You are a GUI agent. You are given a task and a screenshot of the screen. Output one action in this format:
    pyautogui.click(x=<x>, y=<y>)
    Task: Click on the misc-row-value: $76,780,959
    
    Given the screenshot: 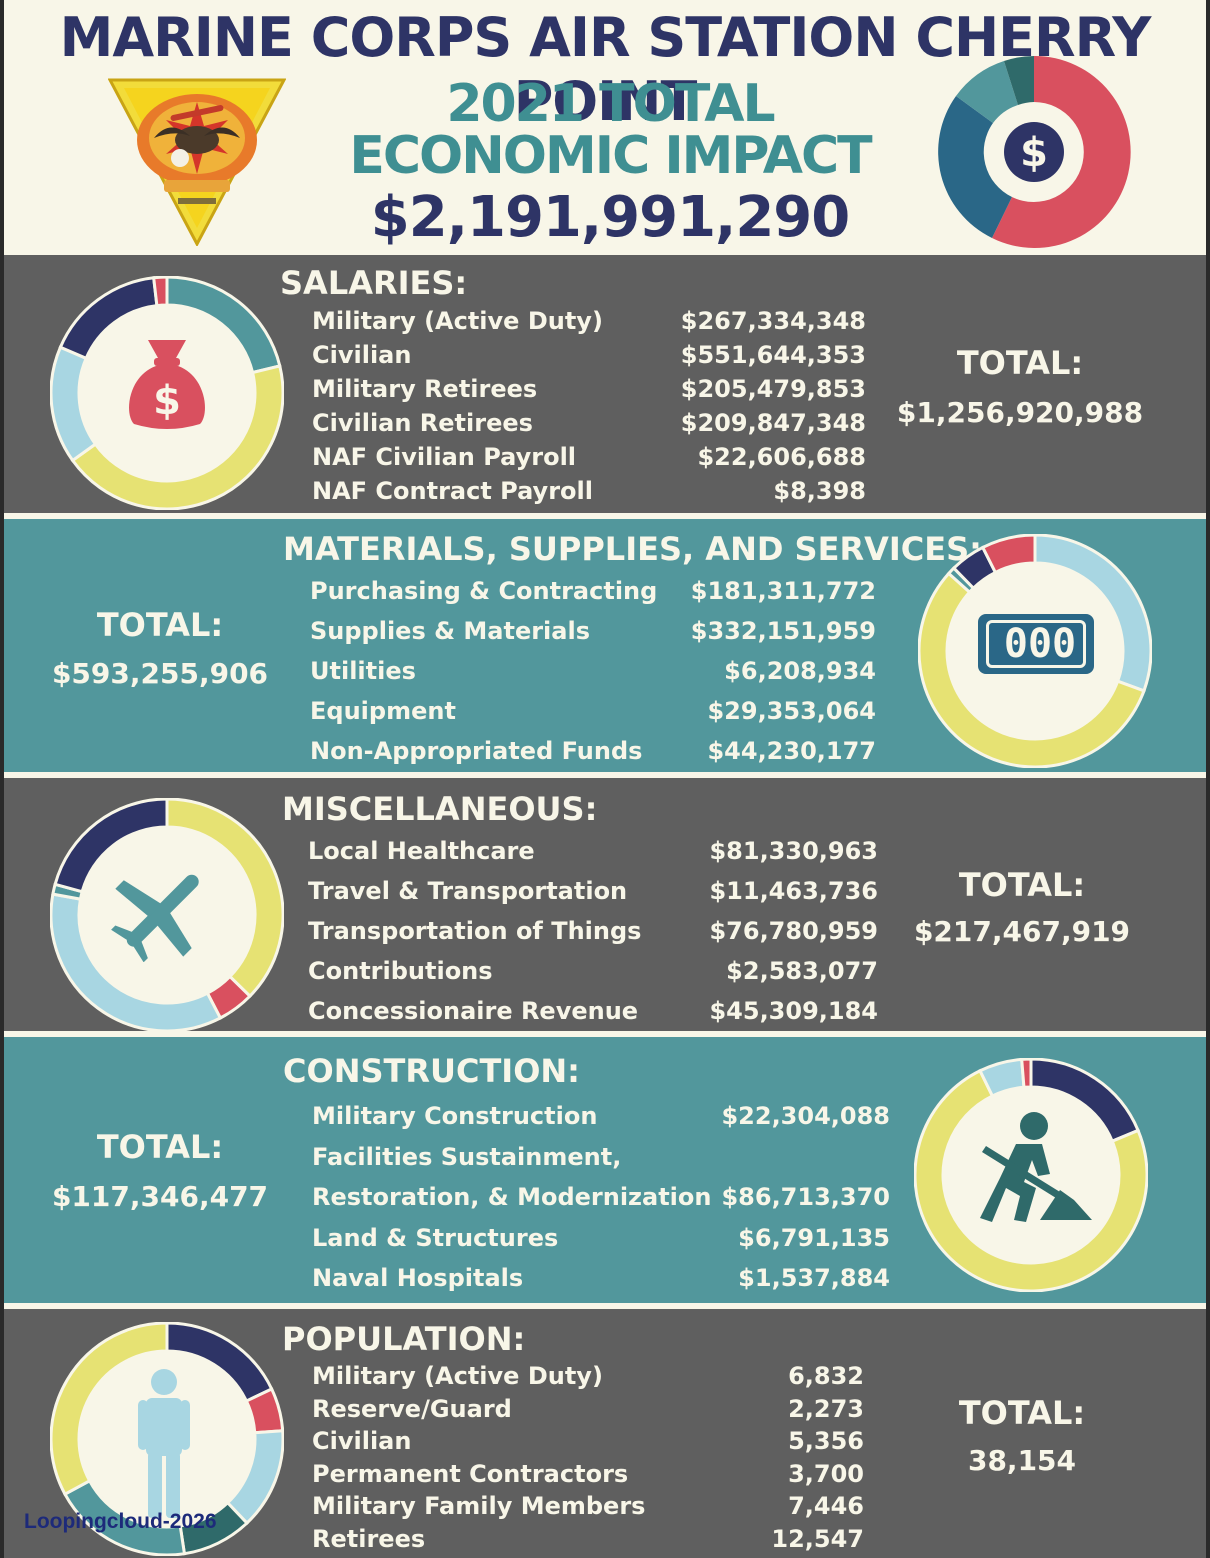 What is the action you would take?
    pyautogui.click(x=793, y=931)
    